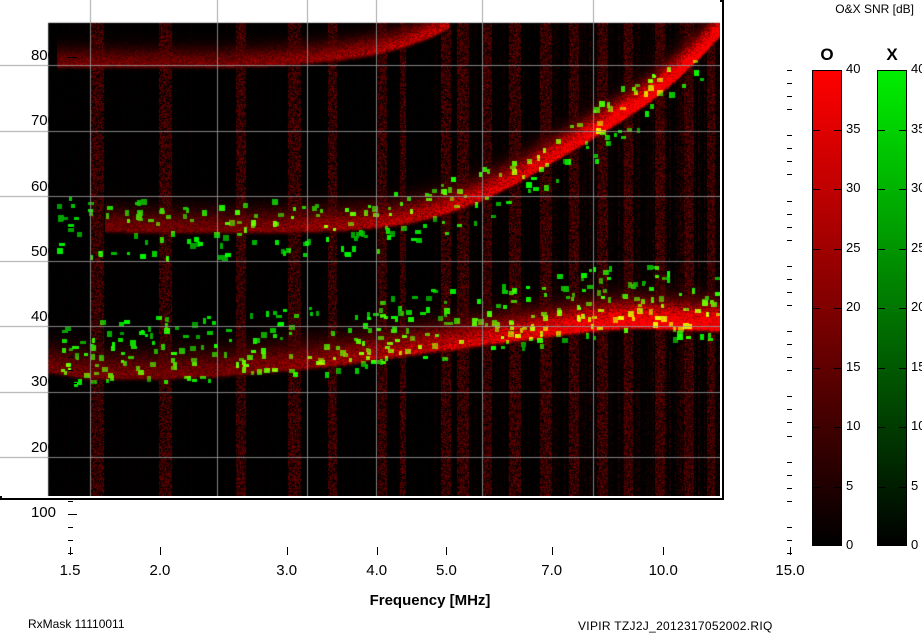 This screenshot has height=636, width=922. I want to click on x-tick-label: 3.0, so click(287, 570).